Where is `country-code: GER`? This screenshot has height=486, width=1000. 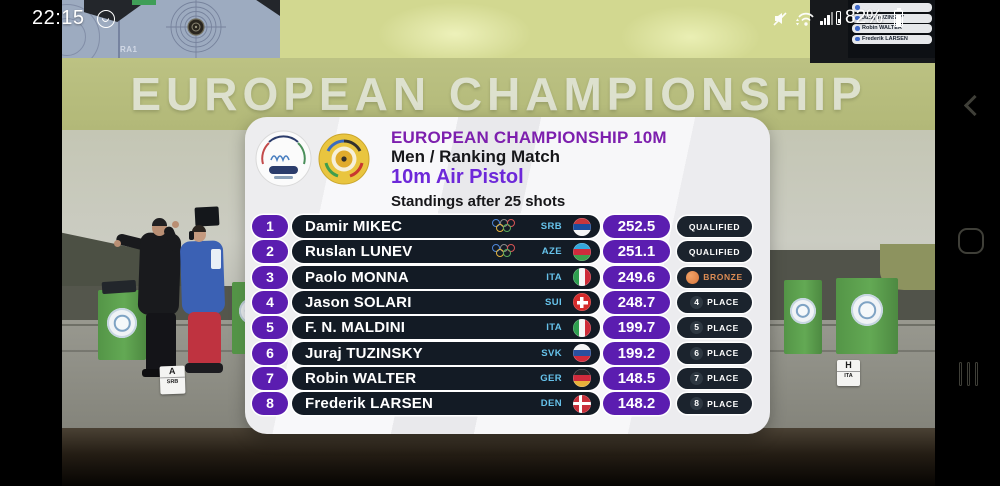
country-code: GER is located at coordinates (551, 378).